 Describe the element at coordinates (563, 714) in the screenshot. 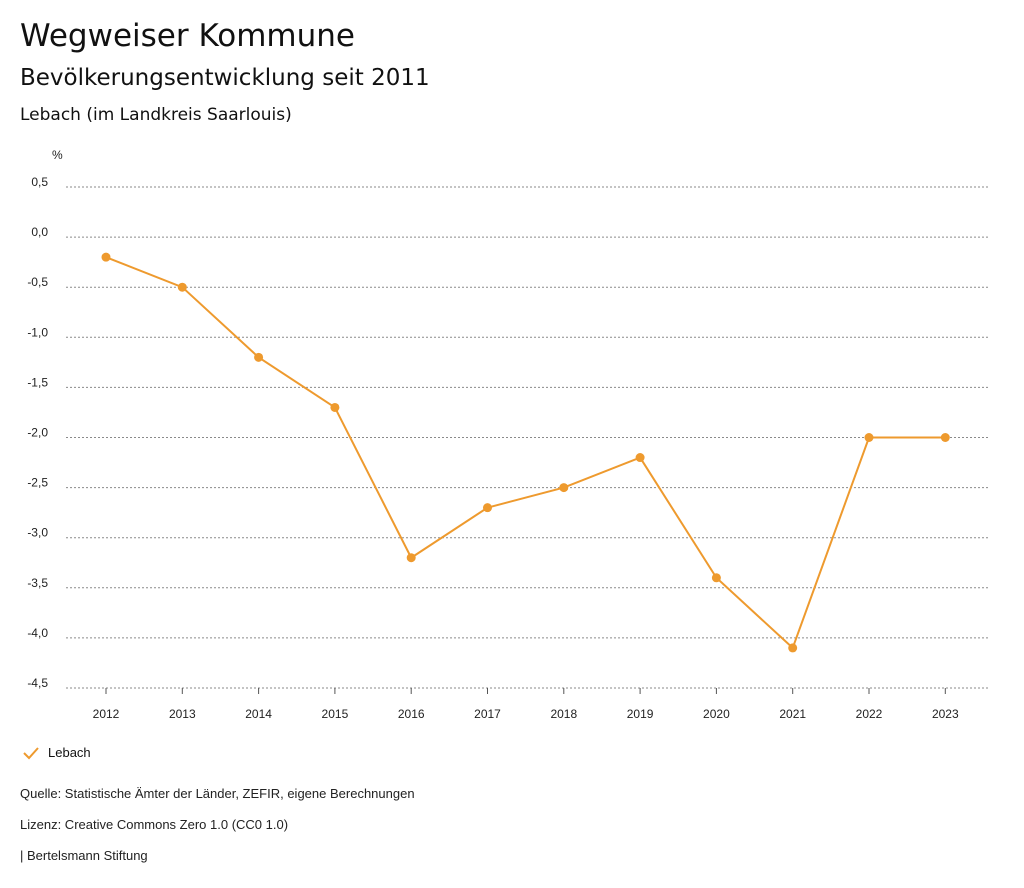

I see `x-tick-label: 2018` at that location.